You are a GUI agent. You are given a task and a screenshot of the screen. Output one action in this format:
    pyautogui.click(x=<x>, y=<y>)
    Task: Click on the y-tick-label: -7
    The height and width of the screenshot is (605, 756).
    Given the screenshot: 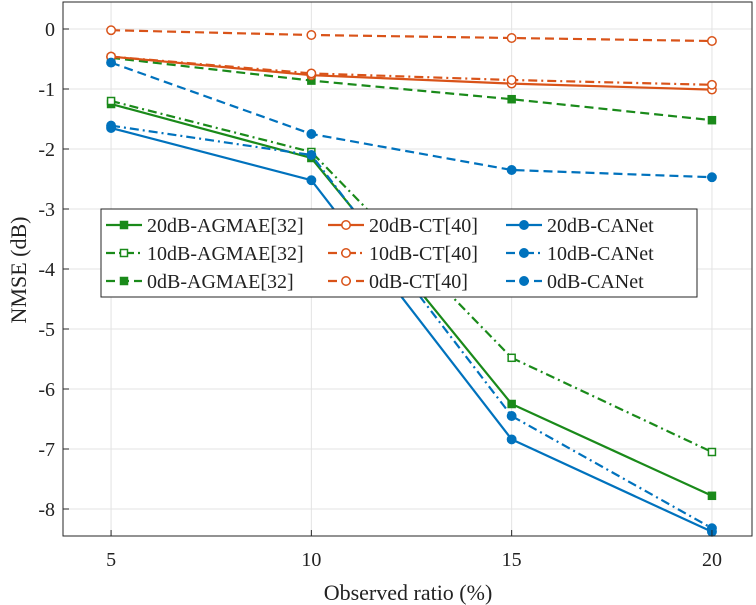 What is the action you would take?
    pyautogui.click(x=46, y=450)
    